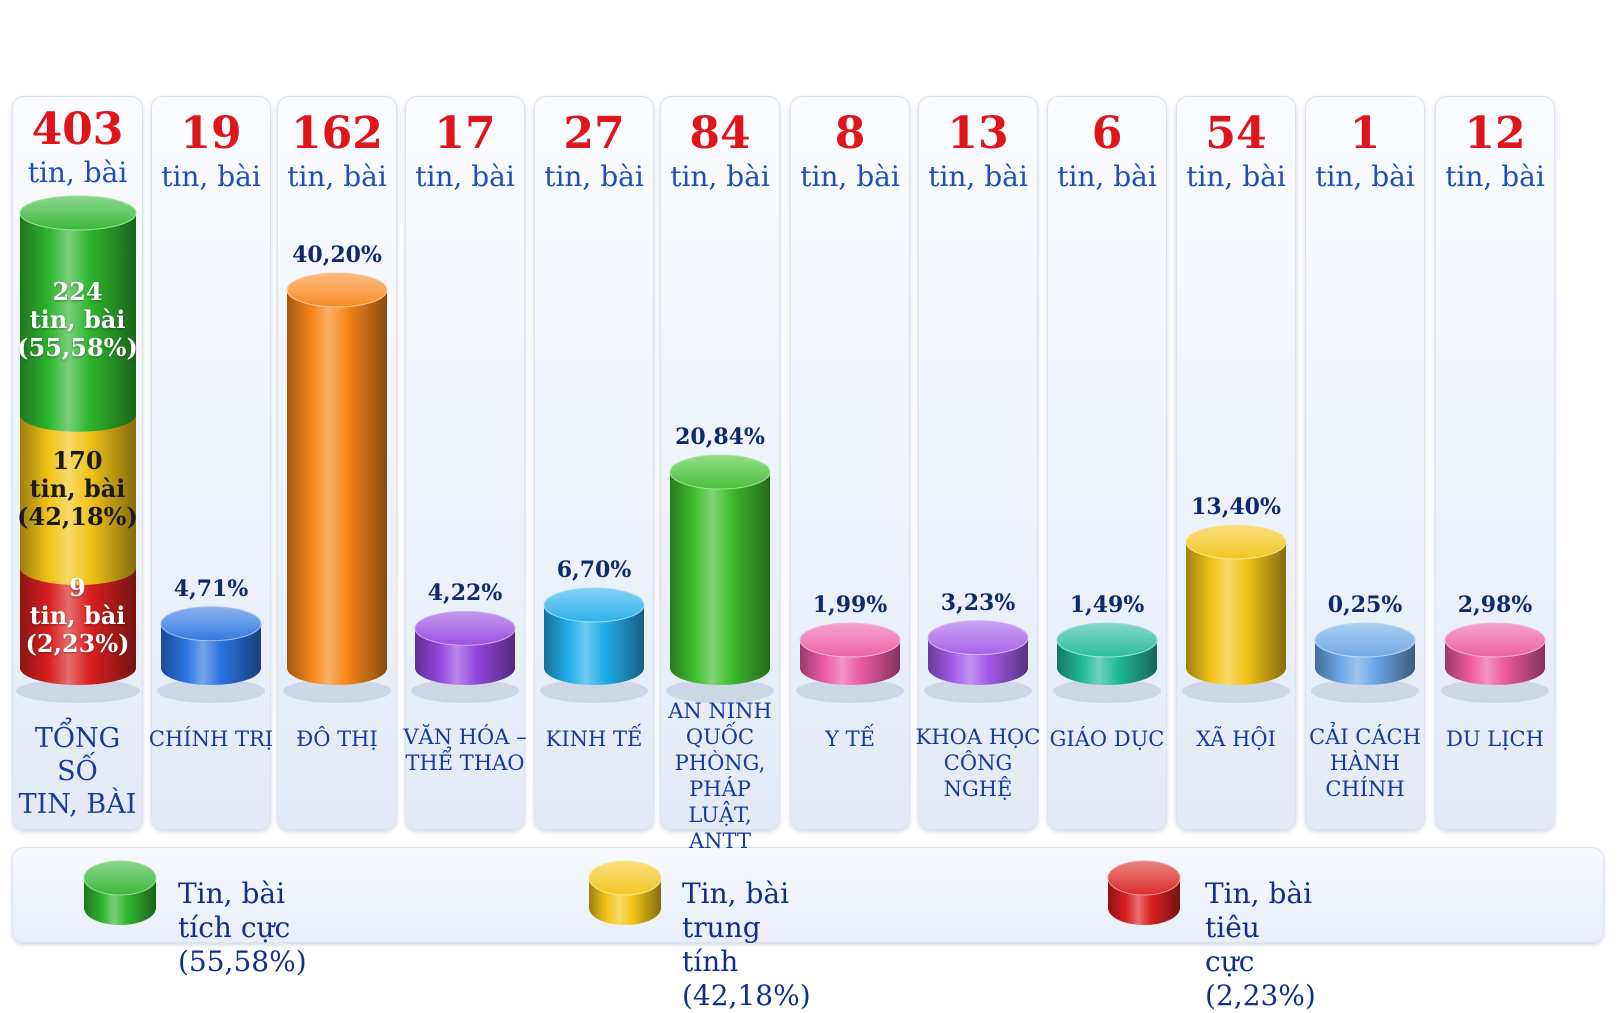 The width and height of the screenshot is (1619, 1013). I want to click on category-label: CHÍNH TRỊ, so click(211, 739).